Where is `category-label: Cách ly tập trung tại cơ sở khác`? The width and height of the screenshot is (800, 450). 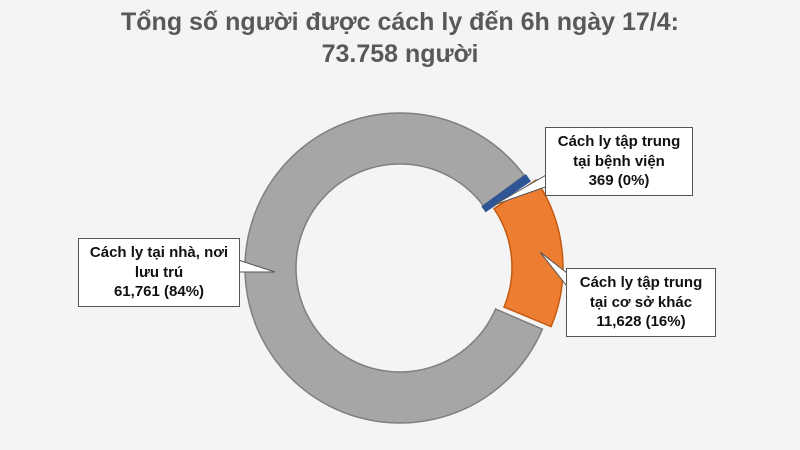
category-label: Cách ly tập trung tại cơ sở khác is located at coordinates (641, 292).